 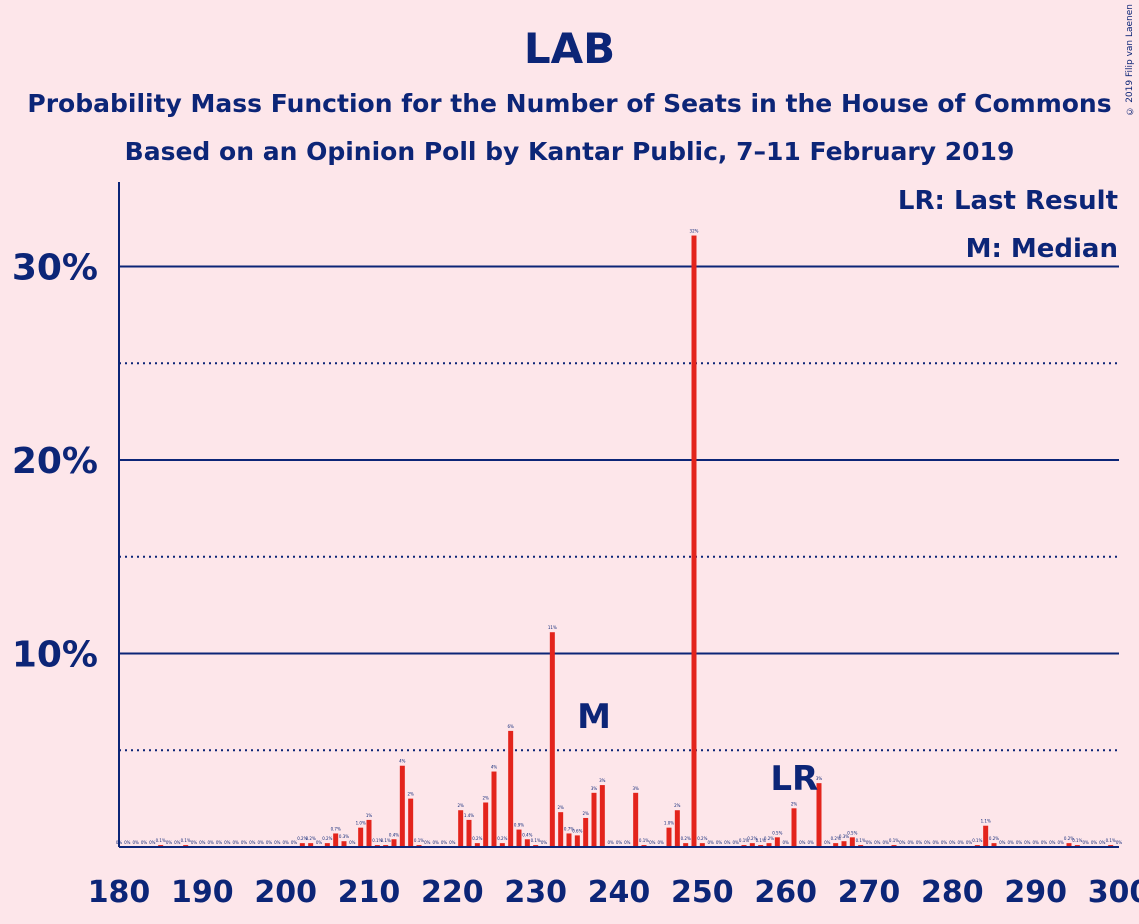 What do you see at coordinates (986, 821) in the screenshot?
I see `bar-value-label: 1.1%` at bounding box center [986, 821].